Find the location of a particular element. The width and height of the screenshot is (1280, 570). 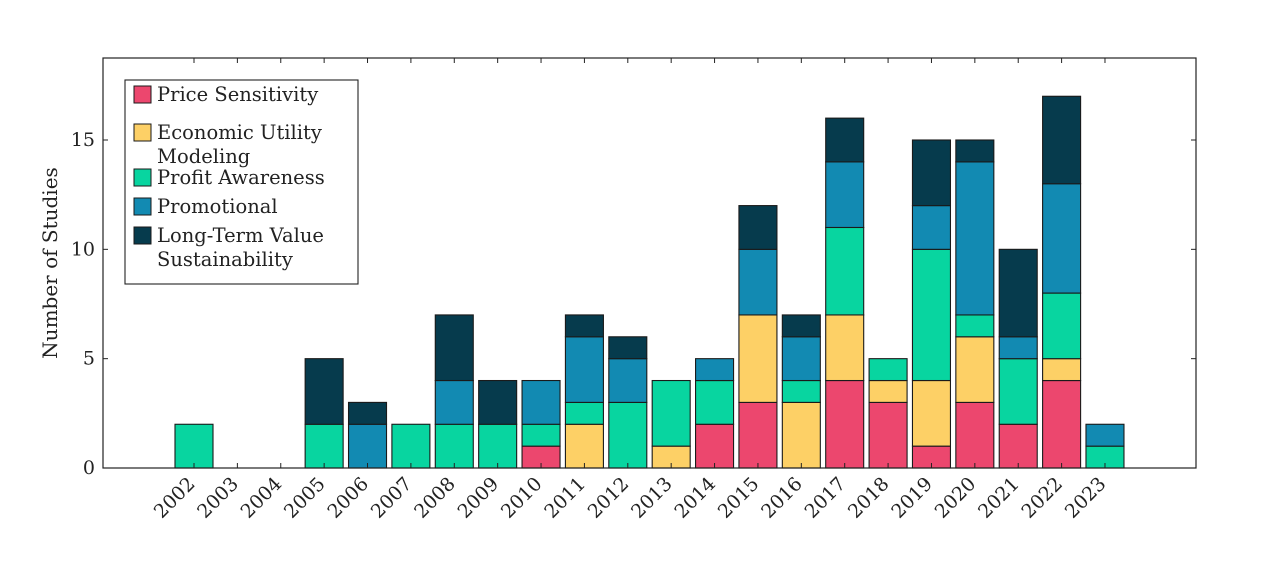

x-tick-label: 2004 is located at coordinates (262, 498).